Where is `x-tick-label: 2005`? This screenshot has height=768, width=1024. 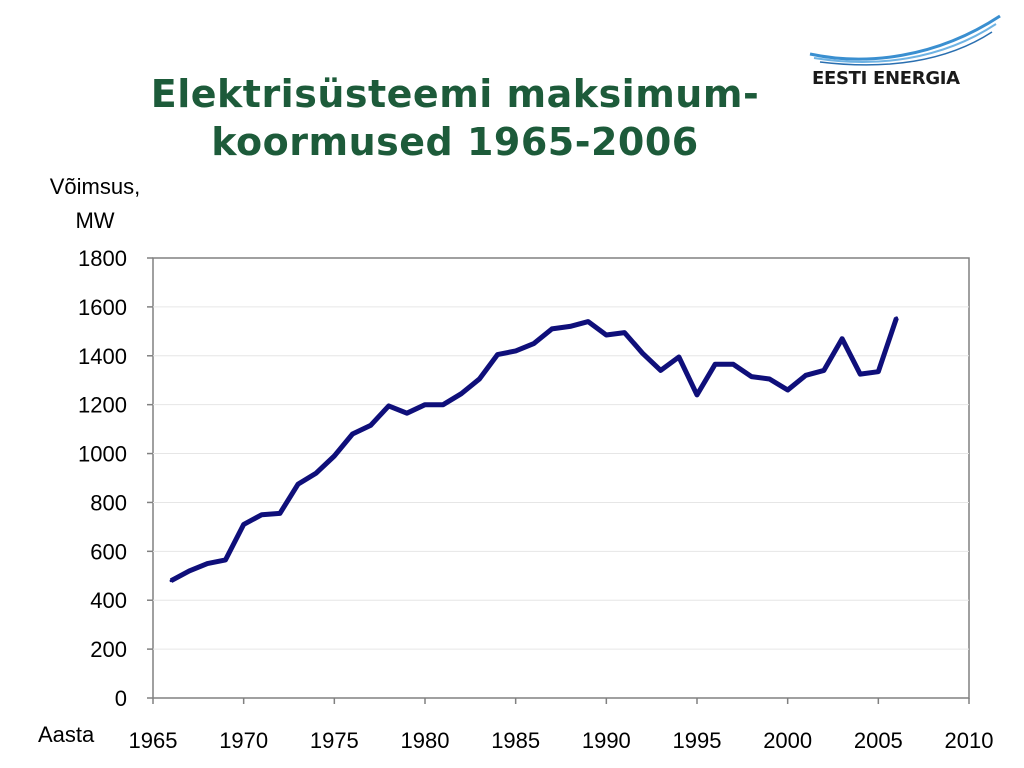 x-tick-label: 2005 is located at coordinates (878, 740).